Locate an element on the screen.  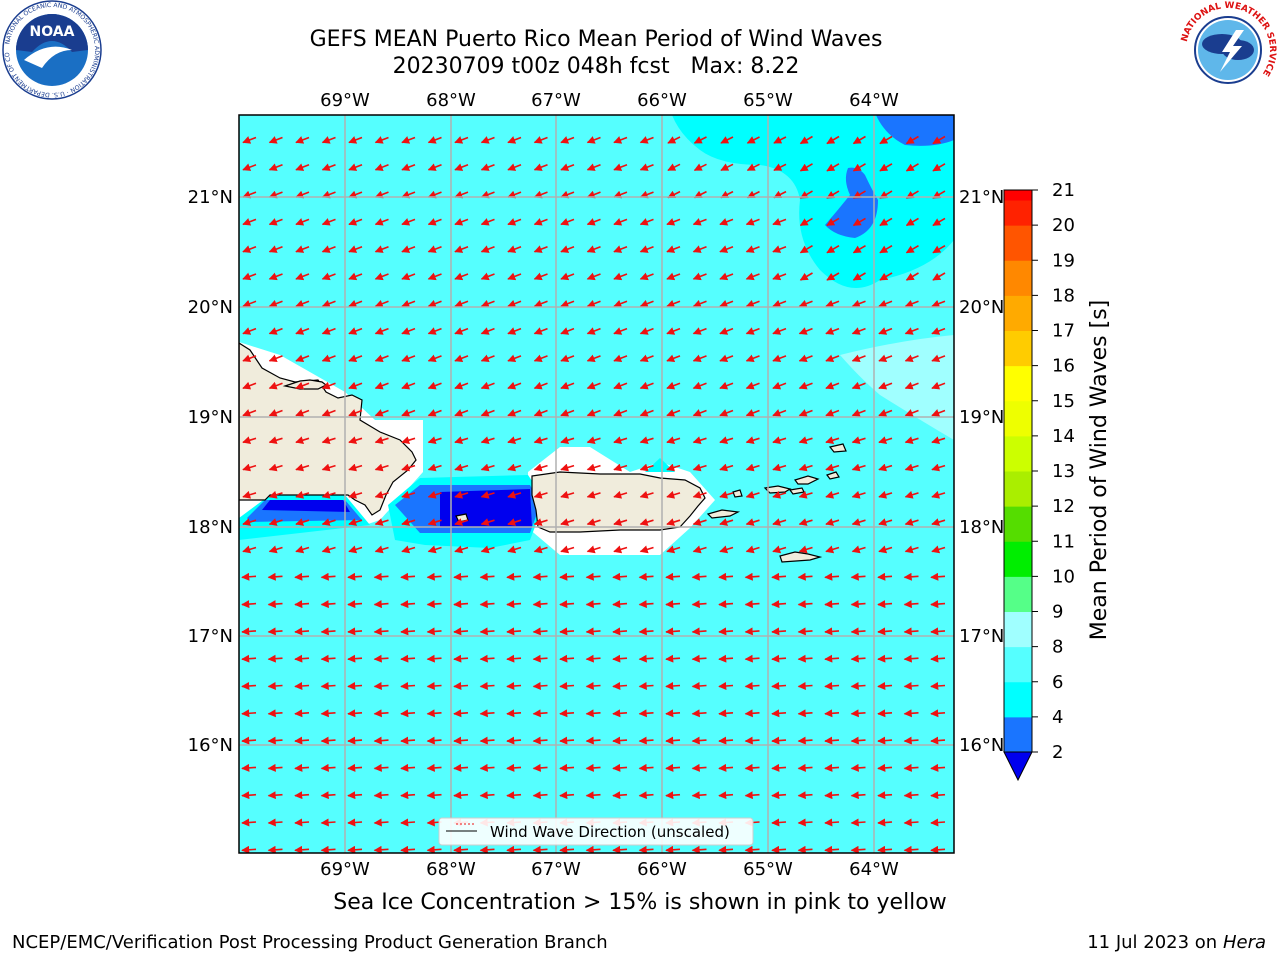
legend-label: Wind Wave Direction (unscaled) is located at coordinates (610, 832).